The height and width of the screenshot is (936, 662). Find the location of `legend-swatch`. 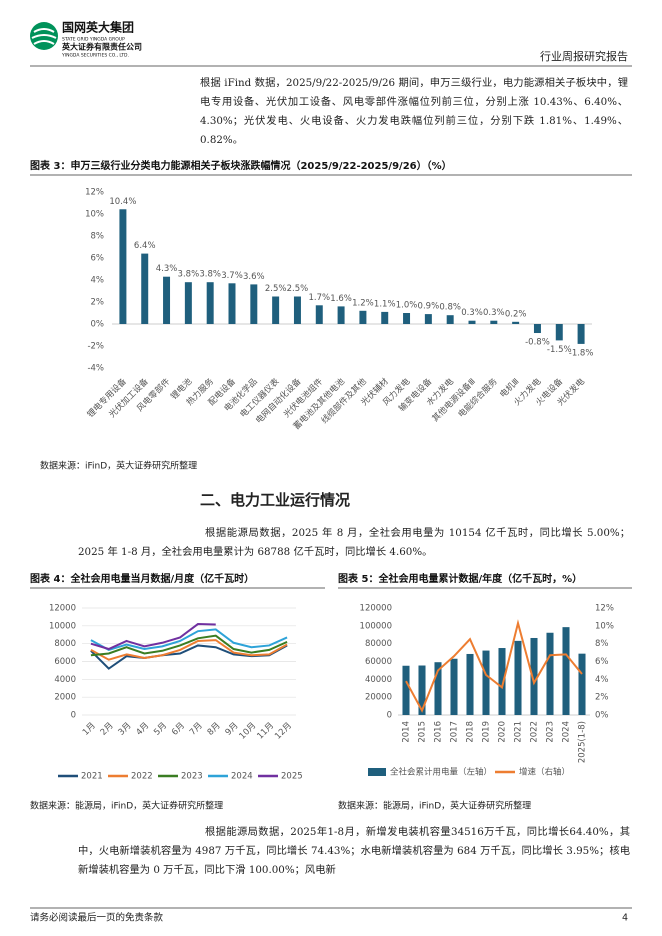

legend-swatch is located at coordinates (377, 772).